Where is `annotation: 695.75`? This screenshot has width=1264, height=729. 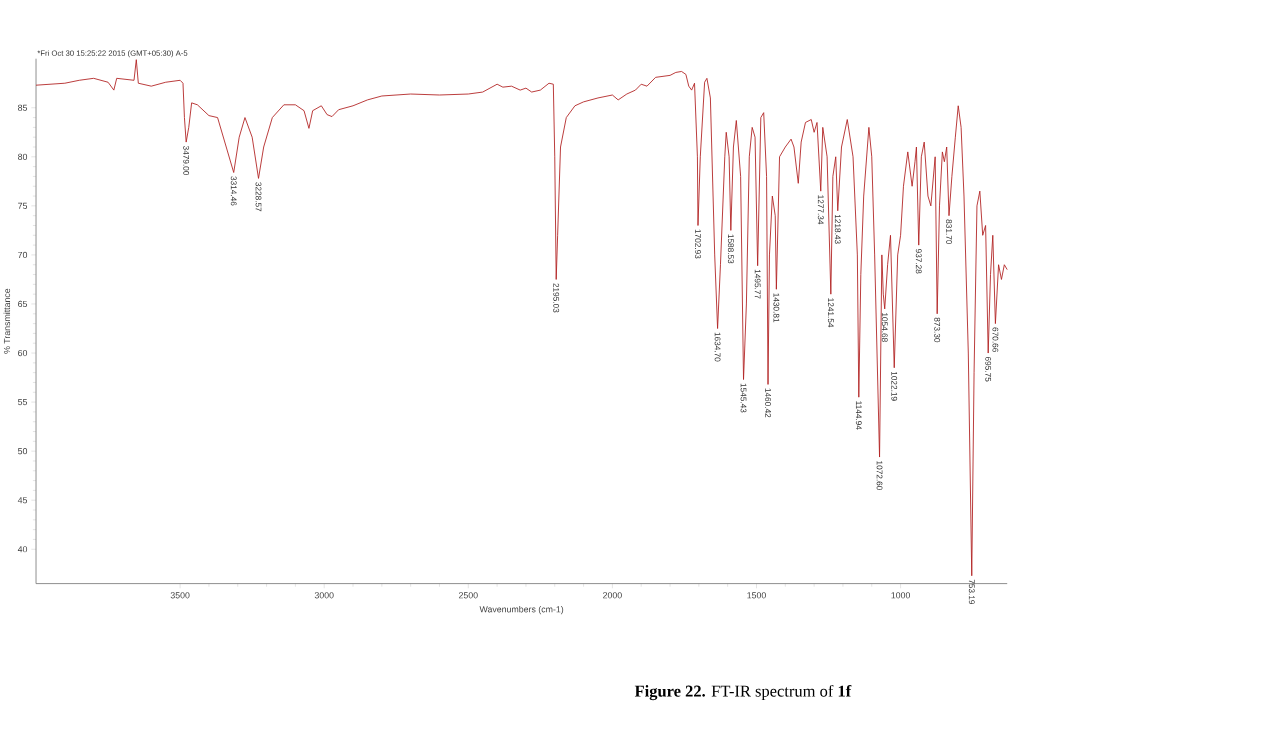 annotation: 695.75 is located at coordinates (988, 369).